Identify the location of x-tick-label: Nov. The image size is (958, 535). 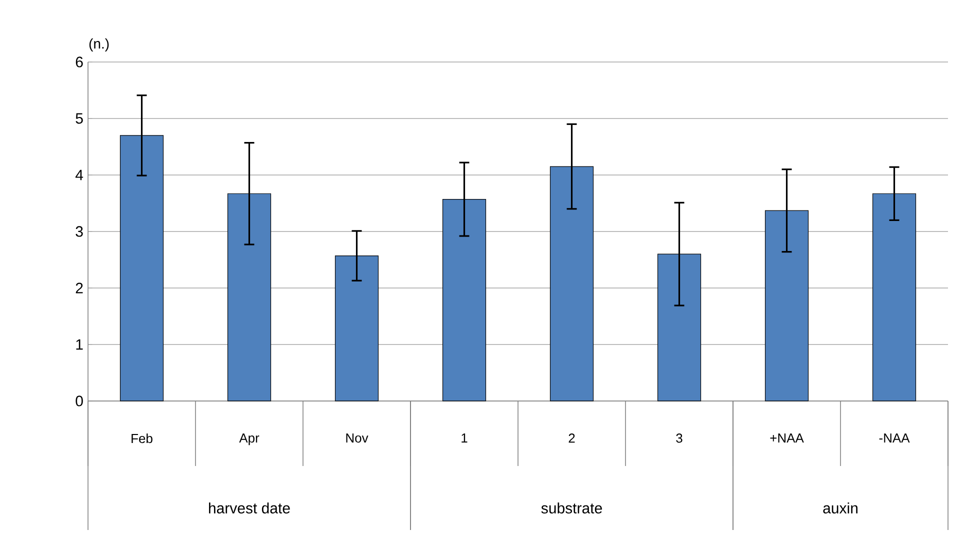
(357, 438).